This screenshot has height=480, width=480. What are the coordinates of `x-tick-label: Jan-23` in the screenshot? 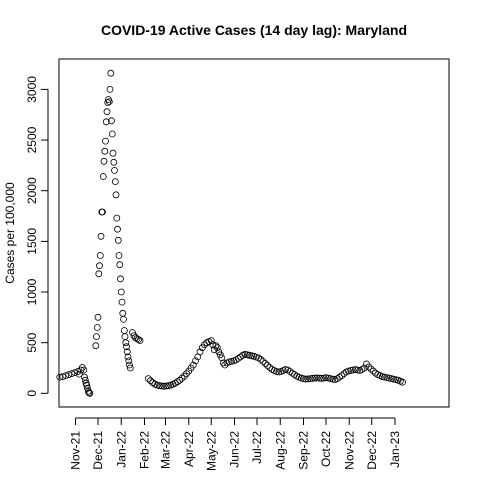 It's located at (395, 449).